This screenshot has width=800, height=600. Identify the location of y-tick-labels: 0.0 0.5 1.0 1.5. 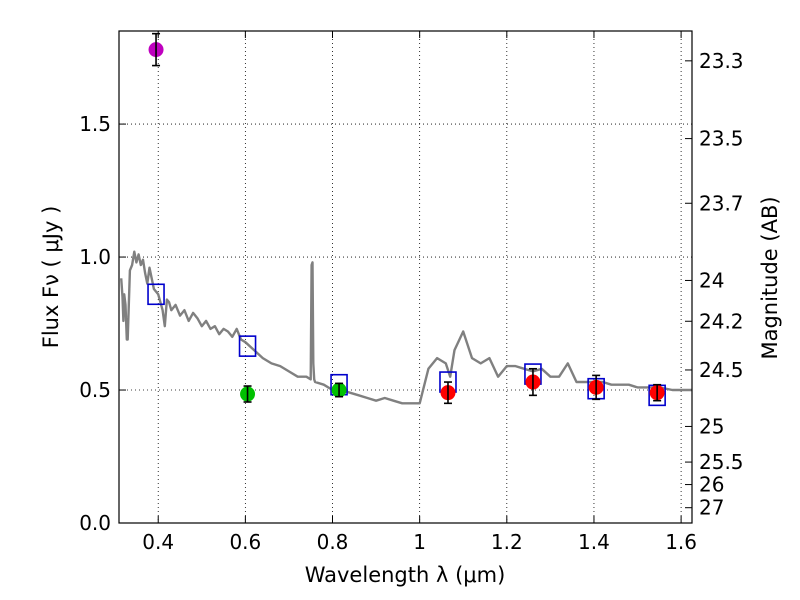
(95, 323).